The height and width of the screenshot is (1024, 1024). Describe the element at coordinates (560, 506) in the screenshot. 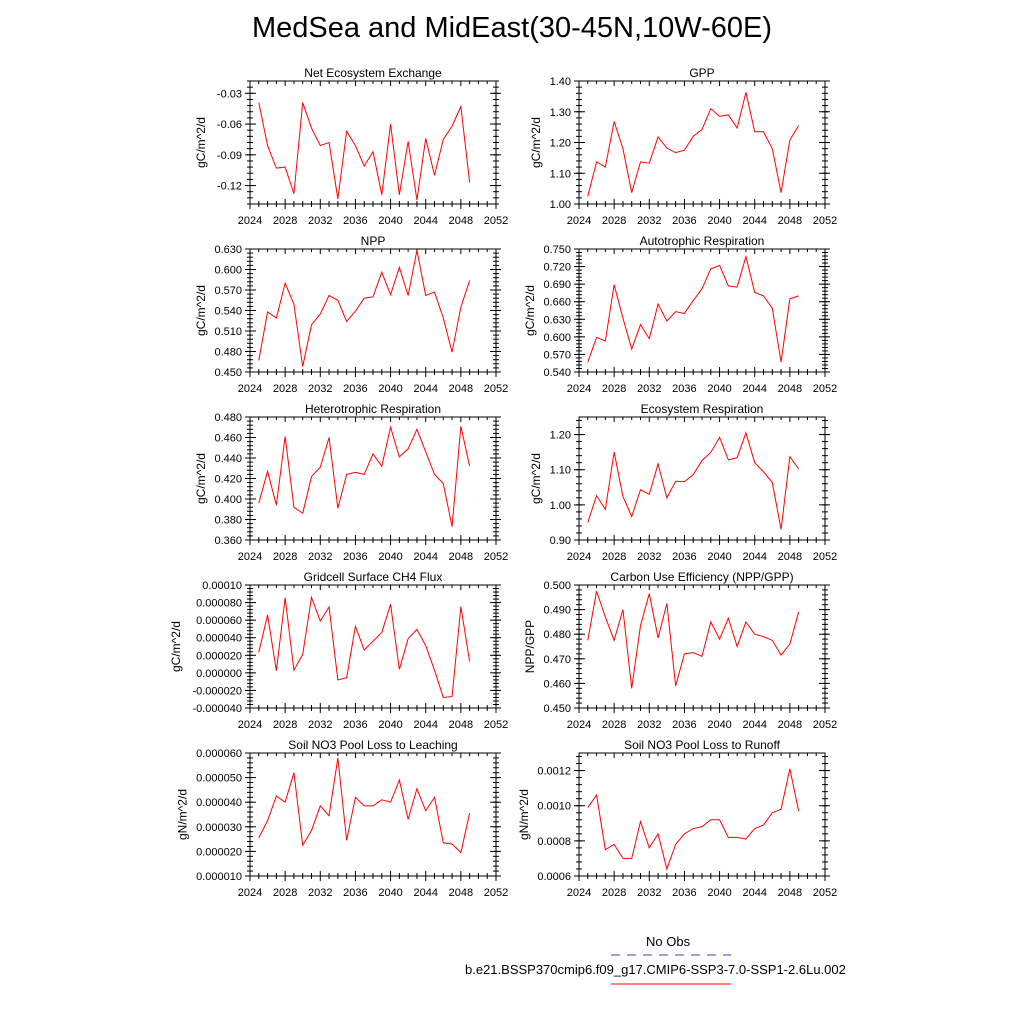

I see `chart-ecosystem-respiration-ytick-label: 1.00` at that location.